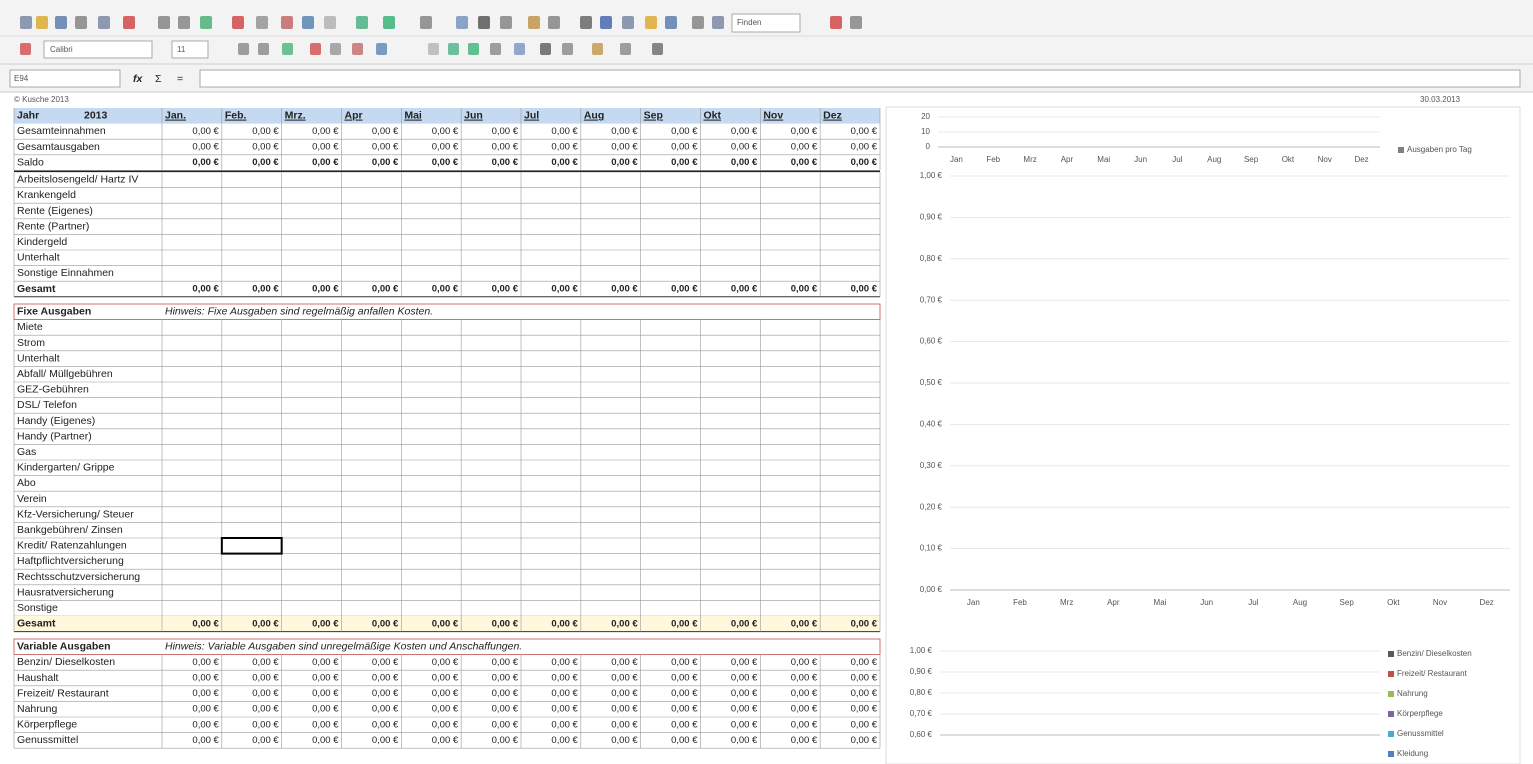 Image resolution: width=1533 pixels, height=764 pixels. I want to click on row-label: Gesamteinnahmen, so click(61, 131).